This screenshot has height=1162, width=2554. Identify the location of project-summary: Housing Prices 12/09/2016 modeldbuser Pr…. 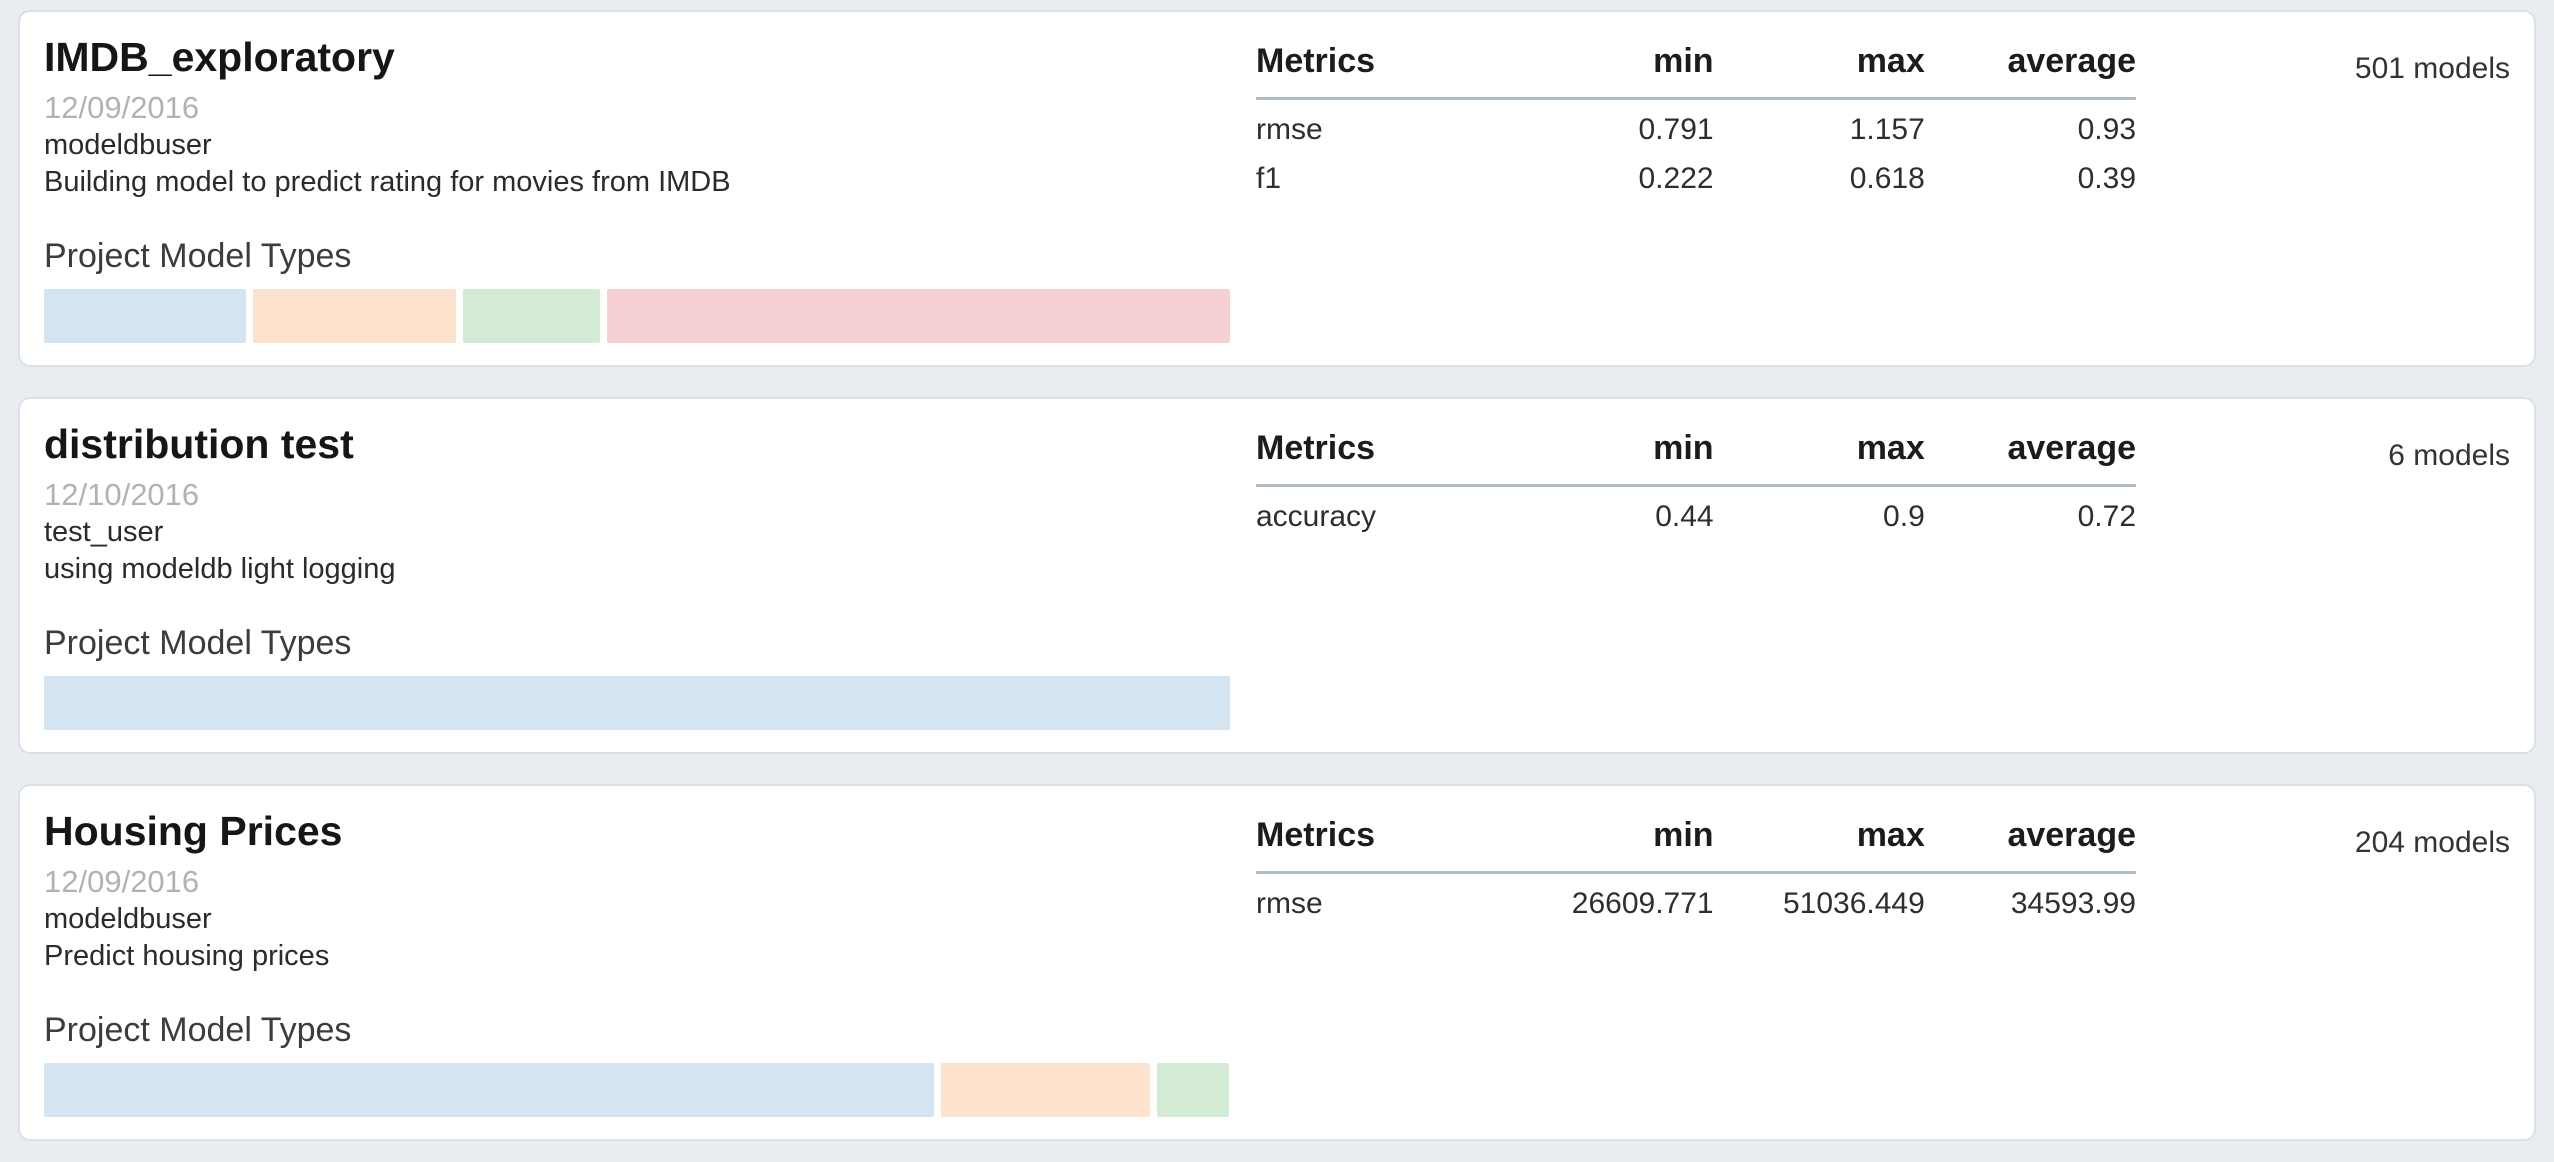
(637, 959).